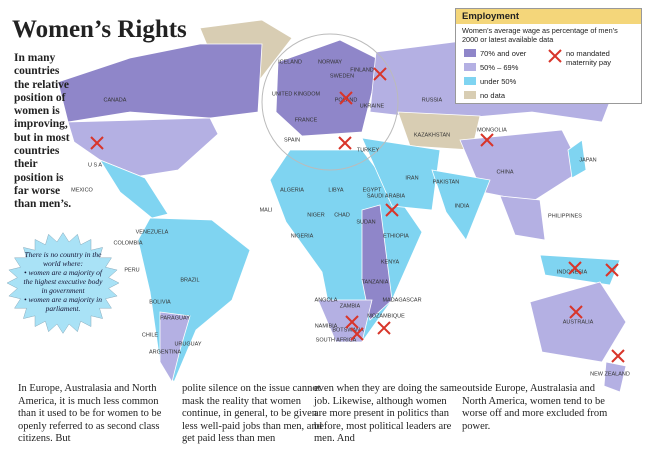 This screenshot has height=452, width=650. I want to click on country-label: NEW ZEALAND, so click(610, 374).